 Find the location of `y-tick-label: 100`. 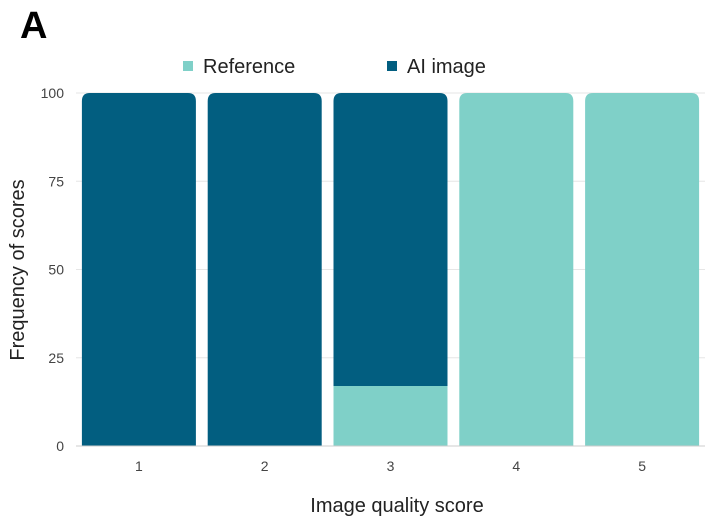

y-tick-label: 100 is located at coordinates (53, 93).